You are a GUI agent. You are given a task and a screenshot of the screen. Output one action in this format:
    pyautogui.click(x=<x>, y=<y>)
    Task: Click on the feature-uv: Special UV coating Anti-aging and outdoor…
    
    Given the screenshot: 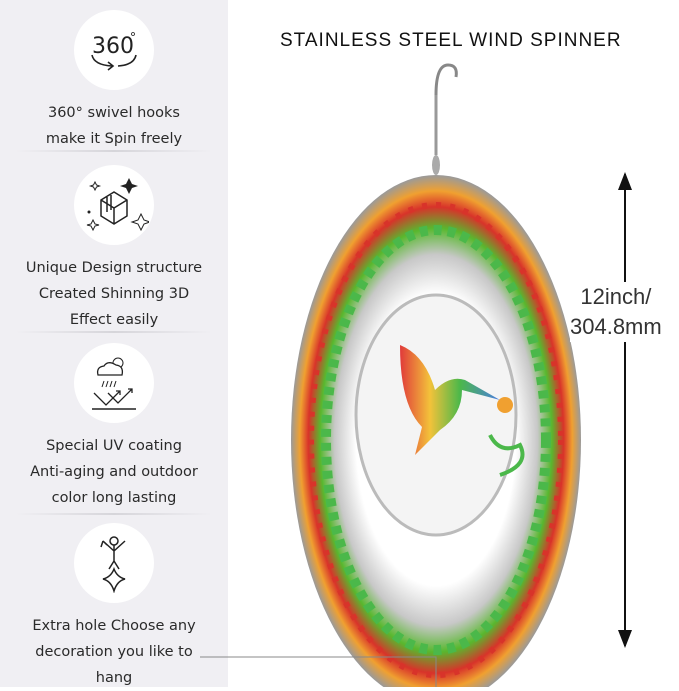 What is the action you would take?
    pyautogui.click(x=114, y=427)
    